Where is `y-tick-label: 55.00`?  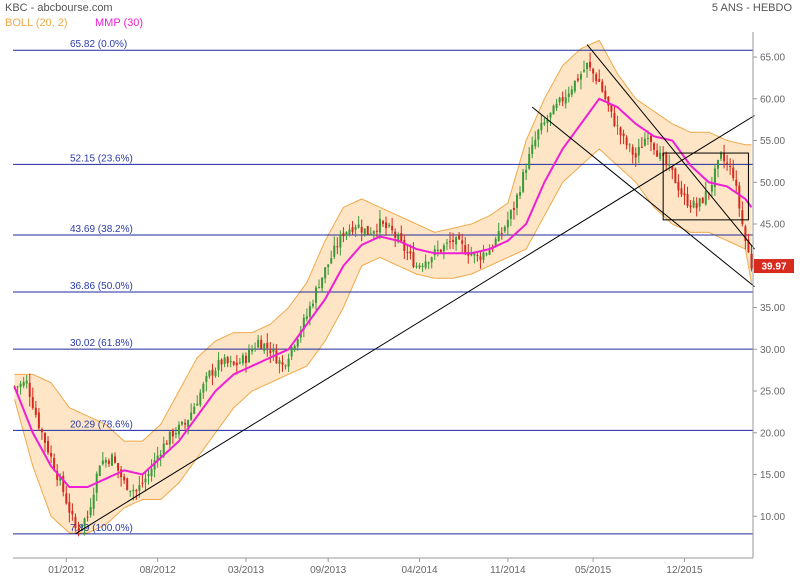
y-tick-label: 55.00 is located at coordinates (772, 141).